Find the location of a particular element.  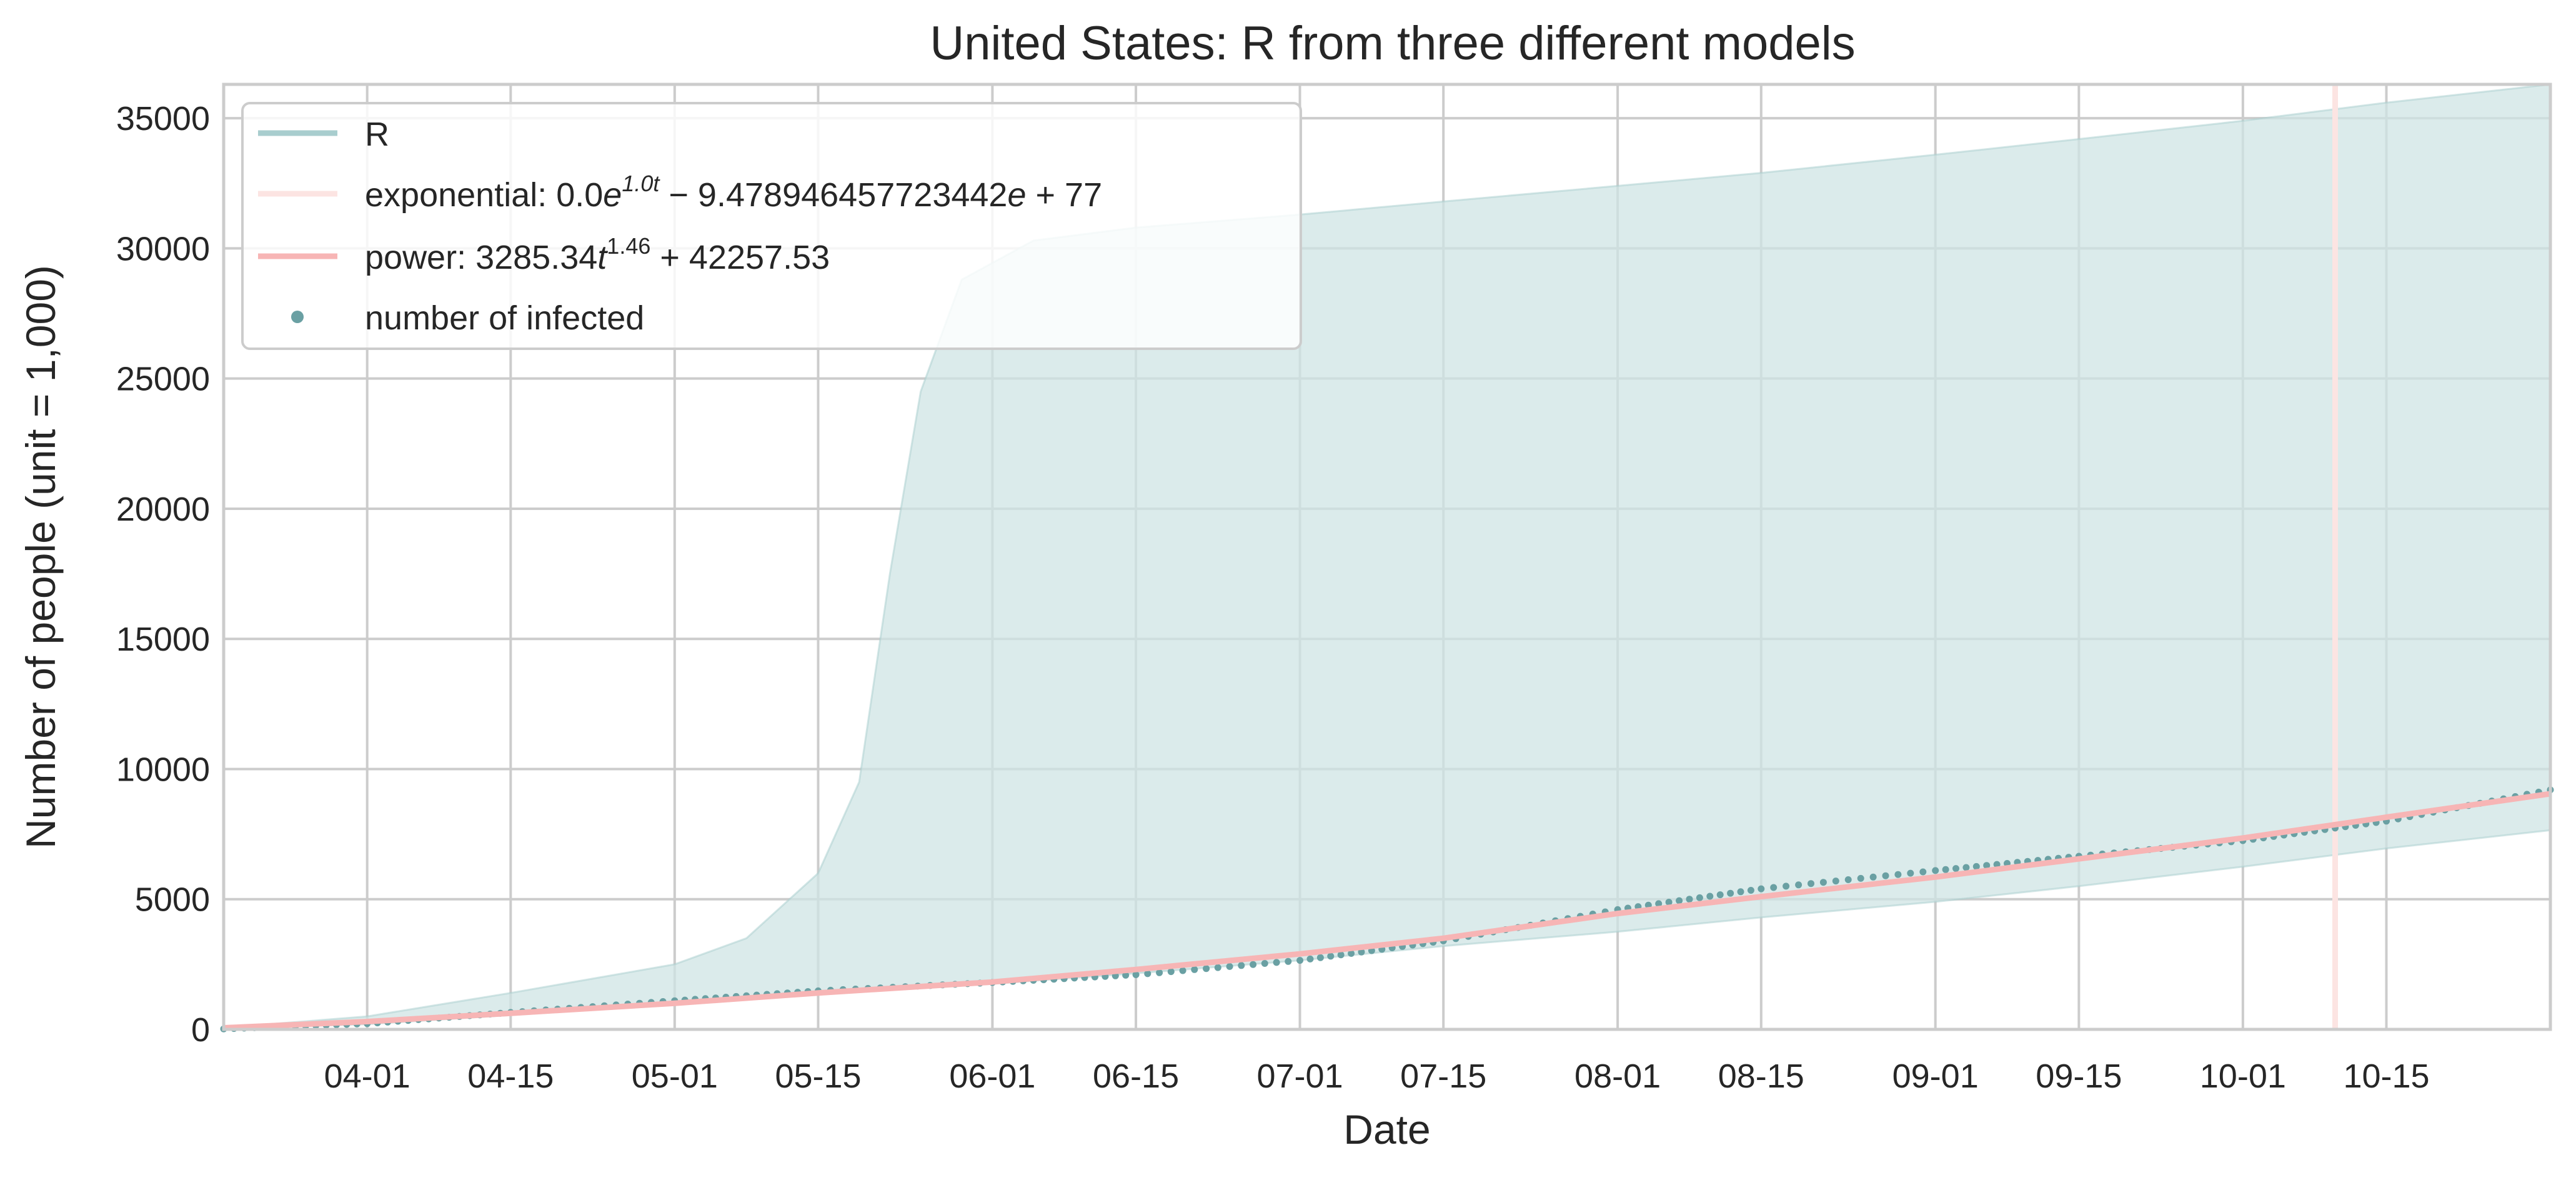

y-tick-label: 15000 is located at coordinates (163, 639).